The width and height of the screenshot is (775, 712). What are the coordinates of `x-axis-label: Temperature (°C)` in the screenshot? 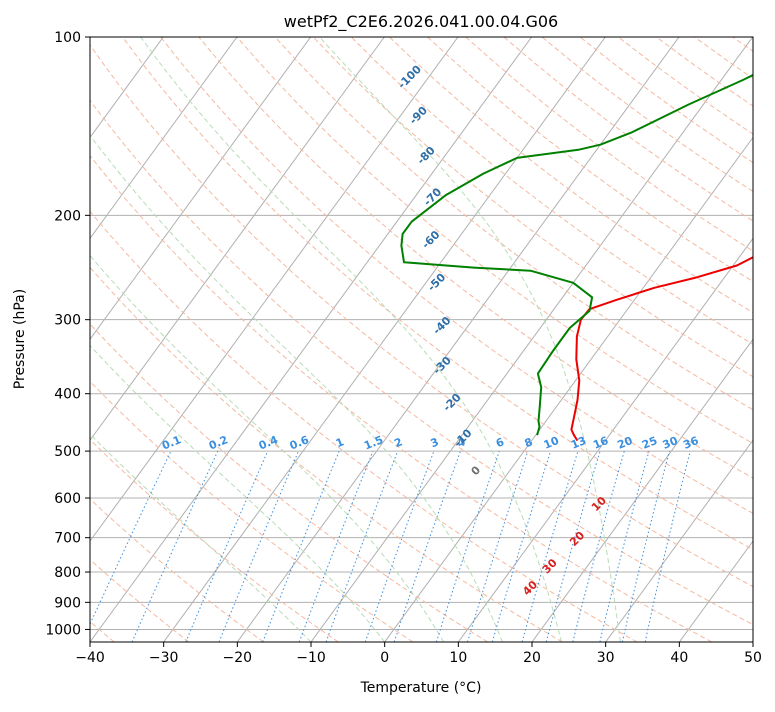 It's located at (421, 688).